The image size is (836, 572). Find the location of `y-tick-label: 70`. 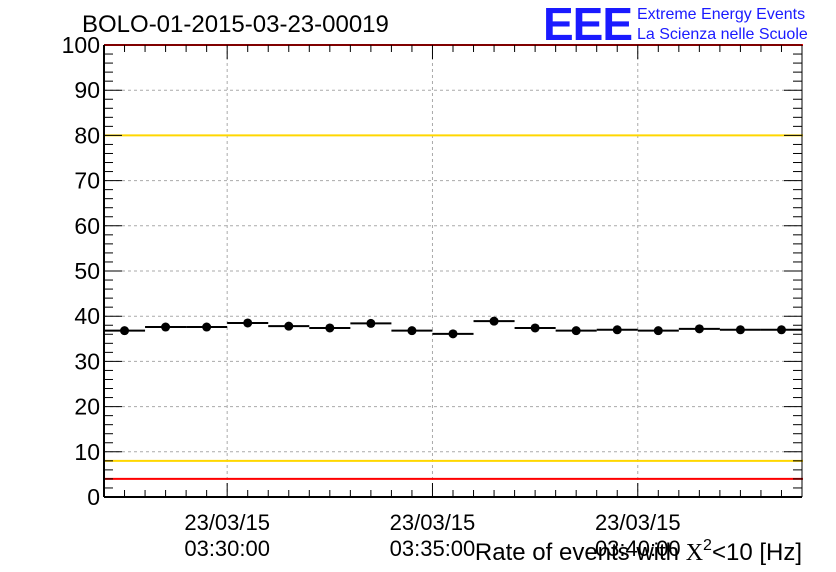

y-tick-label: 70 is located at coordinates (87, 181).